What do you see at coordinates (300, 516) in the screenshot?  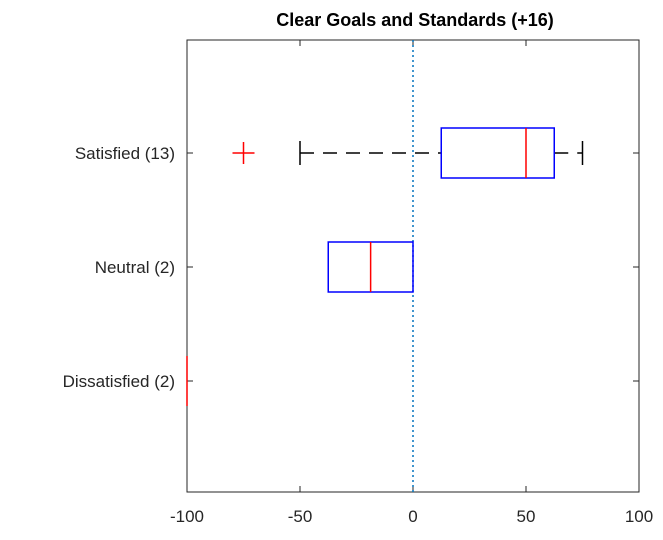 I see `x-tick-label: -50` at bounding box center [300, 516].